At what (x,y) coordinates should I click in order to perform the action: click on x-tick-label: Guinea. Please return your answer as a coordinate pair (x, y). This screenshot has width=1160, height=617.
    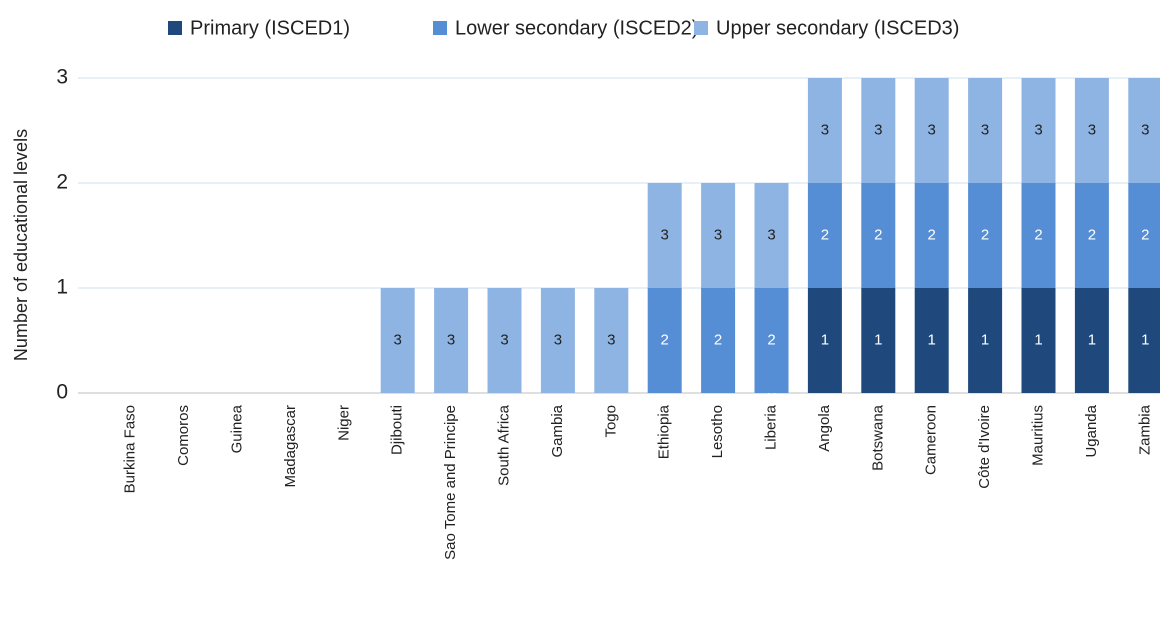
    Looking at the image, I should click on (236, 428).